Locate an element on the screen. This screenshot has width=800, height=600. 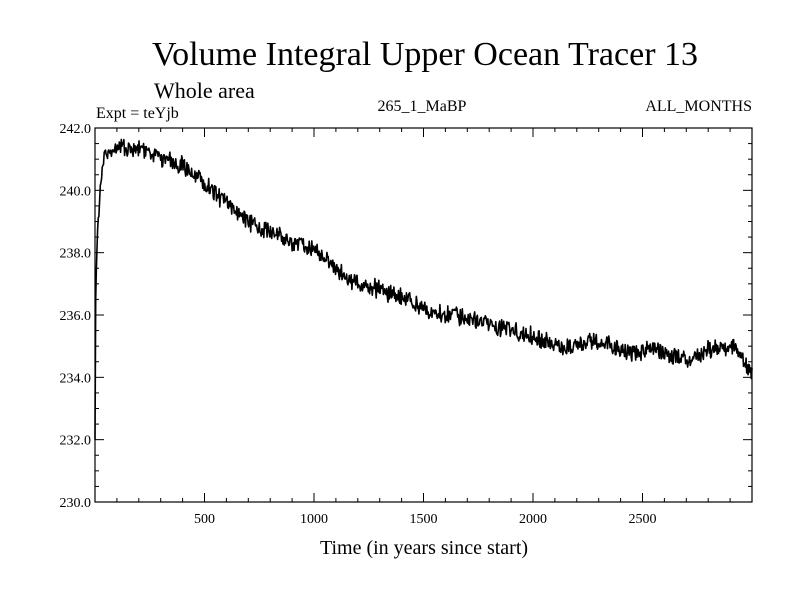
run-label: 265_1_MaBP is located at coordinates (422, 106).